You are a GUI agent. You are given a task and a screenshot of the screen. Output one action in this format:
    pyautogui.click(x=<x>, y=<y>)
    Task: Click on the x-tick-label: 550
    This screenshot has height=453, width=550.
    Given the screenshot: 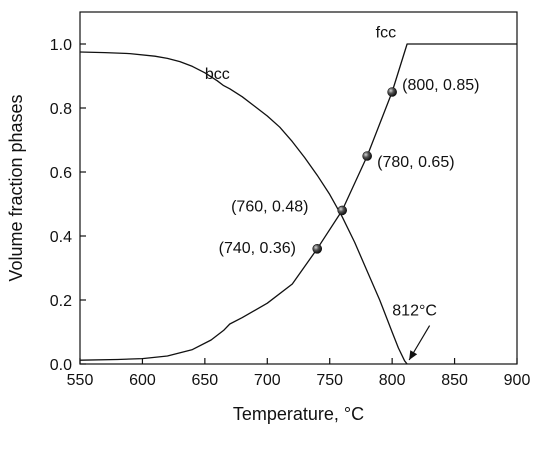 What is the action you would take?
    pyautogui.click(x=80, y=380)
    